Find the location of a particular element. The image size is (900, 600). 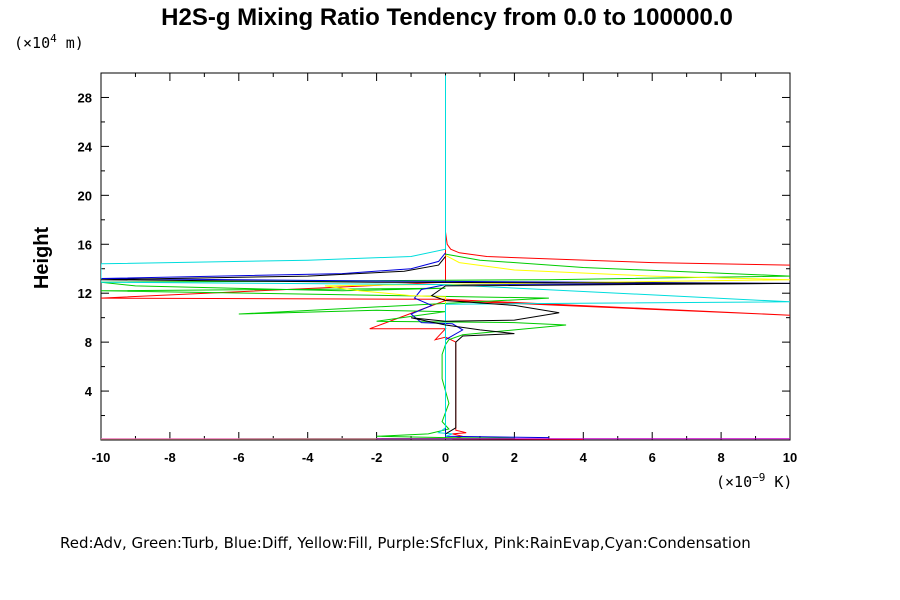

x-tick-label: 2 is located at coordinates (514, 457).